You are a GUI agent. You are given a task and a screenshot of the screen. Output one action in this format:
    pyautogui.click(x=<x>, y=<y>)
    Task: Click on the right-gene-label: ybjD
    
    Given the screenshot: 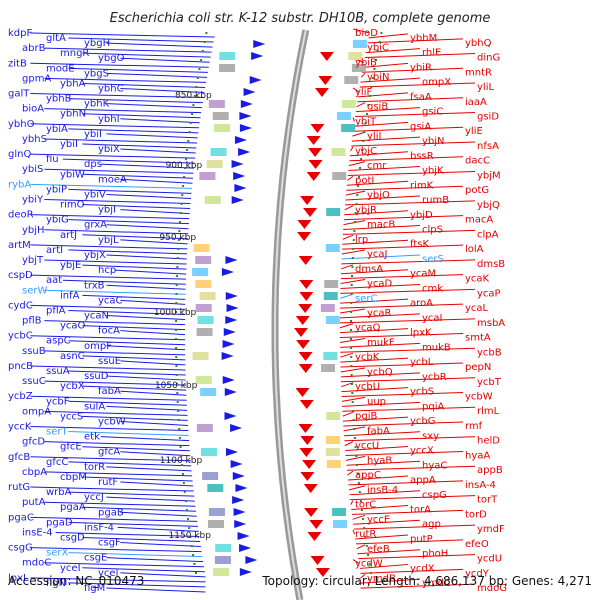 What is the action you would take?
    pyautogui.click(x=421, y=215)
    